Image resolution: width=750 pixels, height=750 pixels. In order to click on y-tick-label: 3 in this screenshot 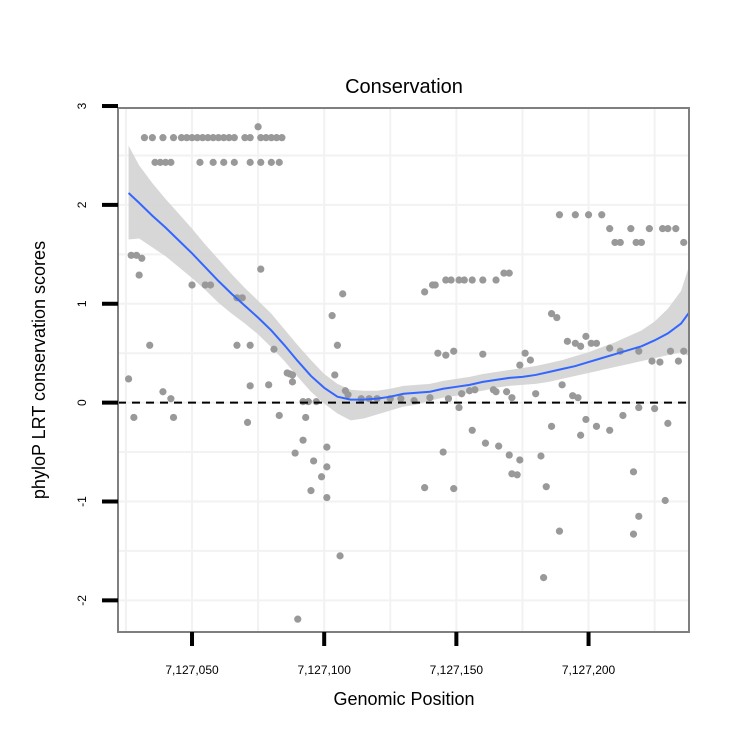, I will do `click(82, 105)`.